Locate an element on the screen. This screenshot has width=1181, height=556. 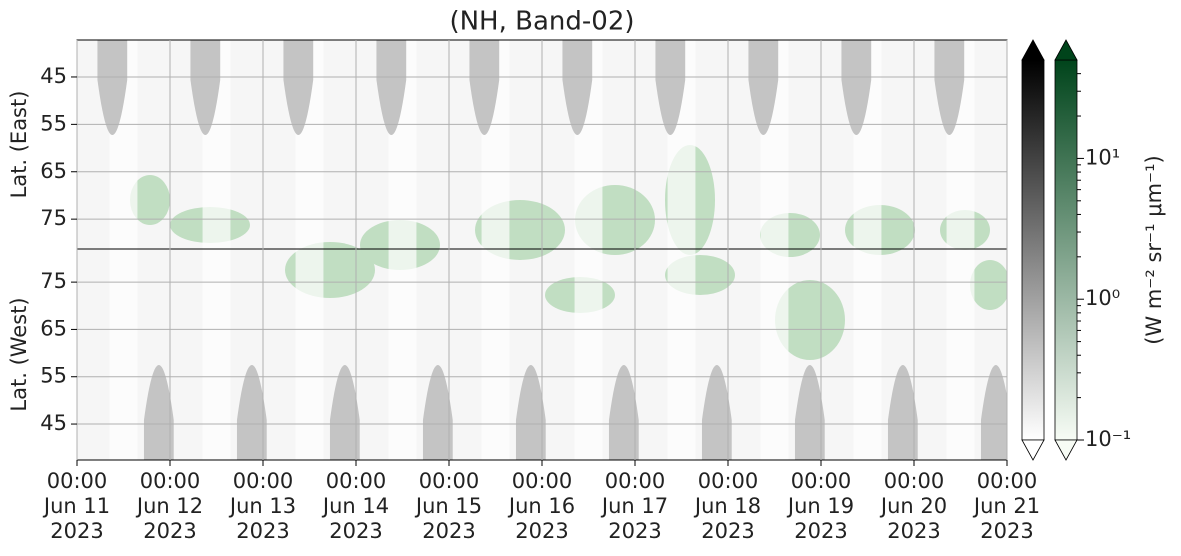
y-axis-label: Lat. (West) is located at coordinates (19, 354).